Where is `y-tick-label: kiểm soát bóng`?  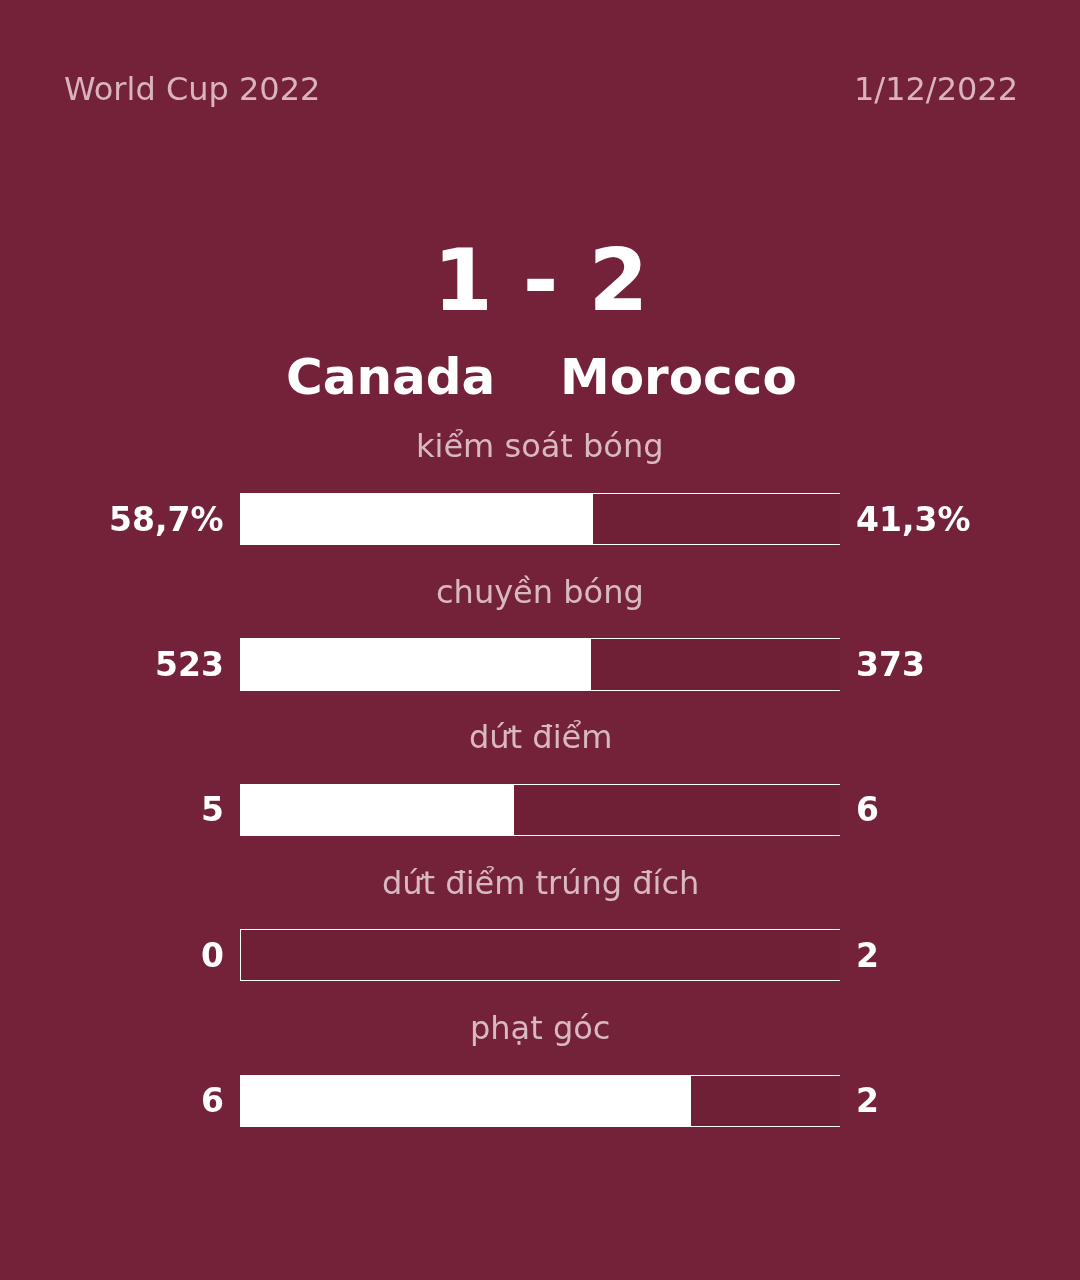 y-tick-label: kiểm soát bóng is located at coordinates (540, 446).